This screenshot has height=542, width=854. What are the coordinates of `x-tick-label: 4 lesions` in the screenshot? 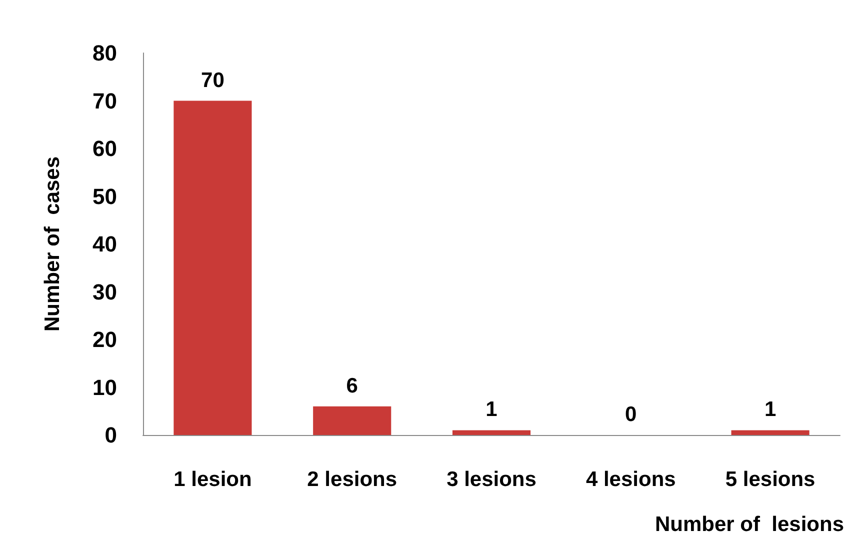 It's located at (631, 479).